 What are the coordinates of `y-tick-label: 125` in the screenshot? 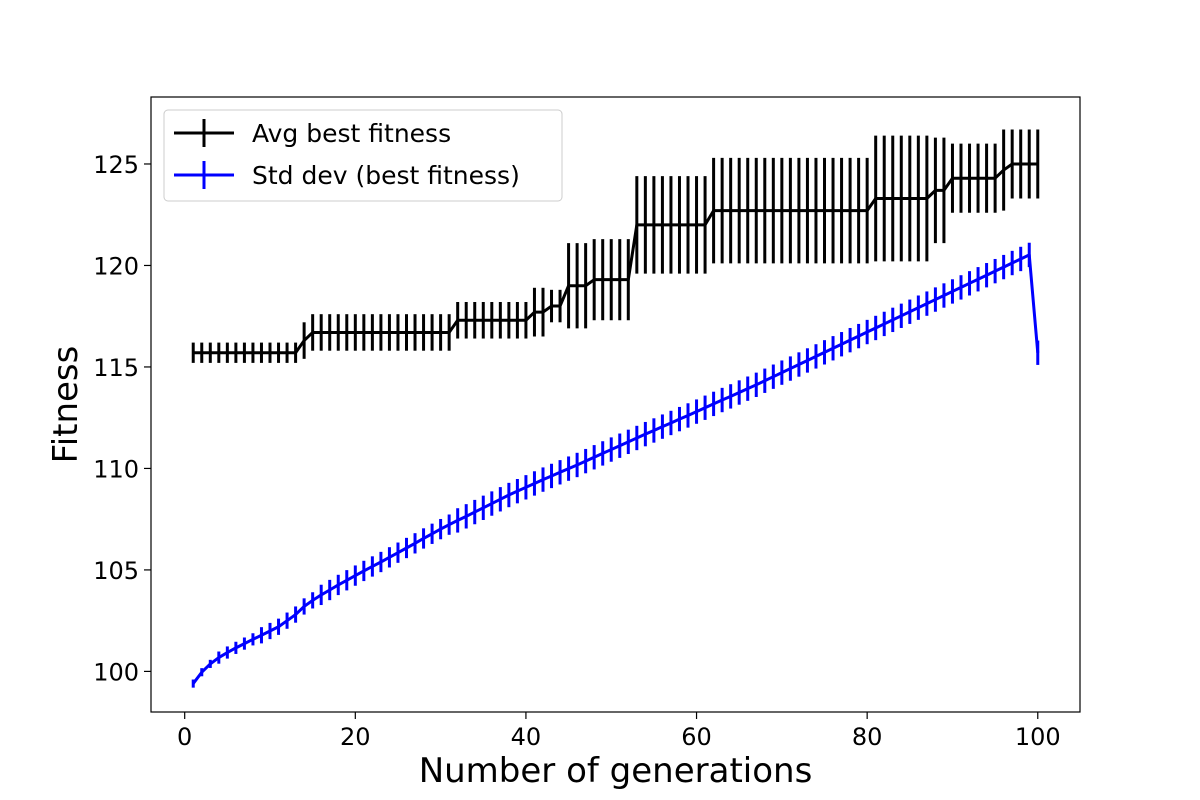 It's located at (116, 165).